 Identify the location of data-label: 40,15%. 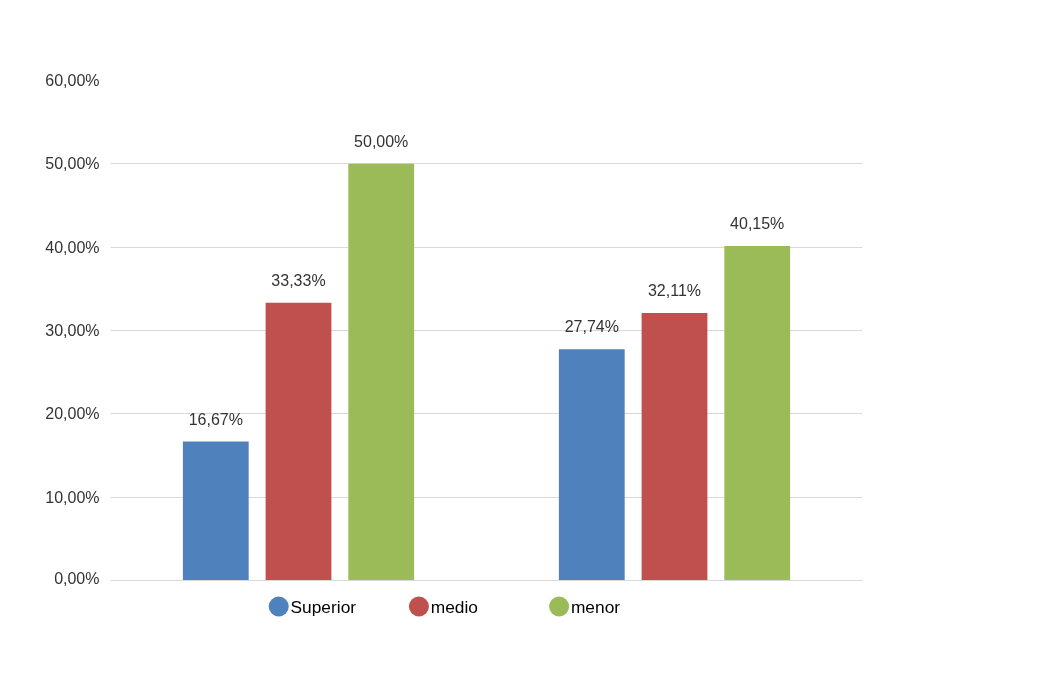
(757, 223).